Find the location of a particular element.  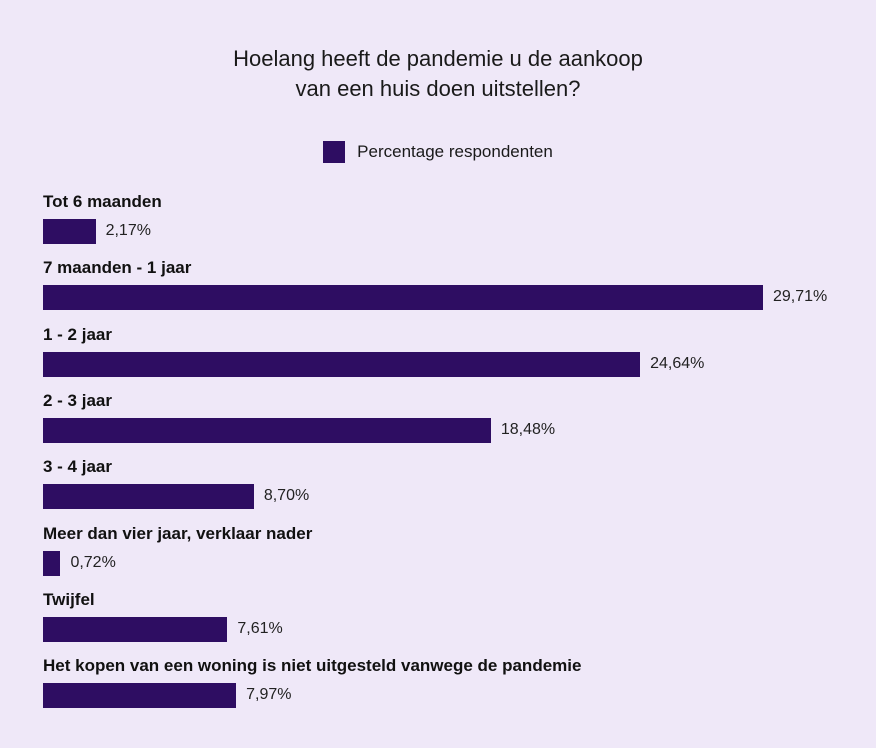

value-label: 8,70% is located at coordinates (286, 496).